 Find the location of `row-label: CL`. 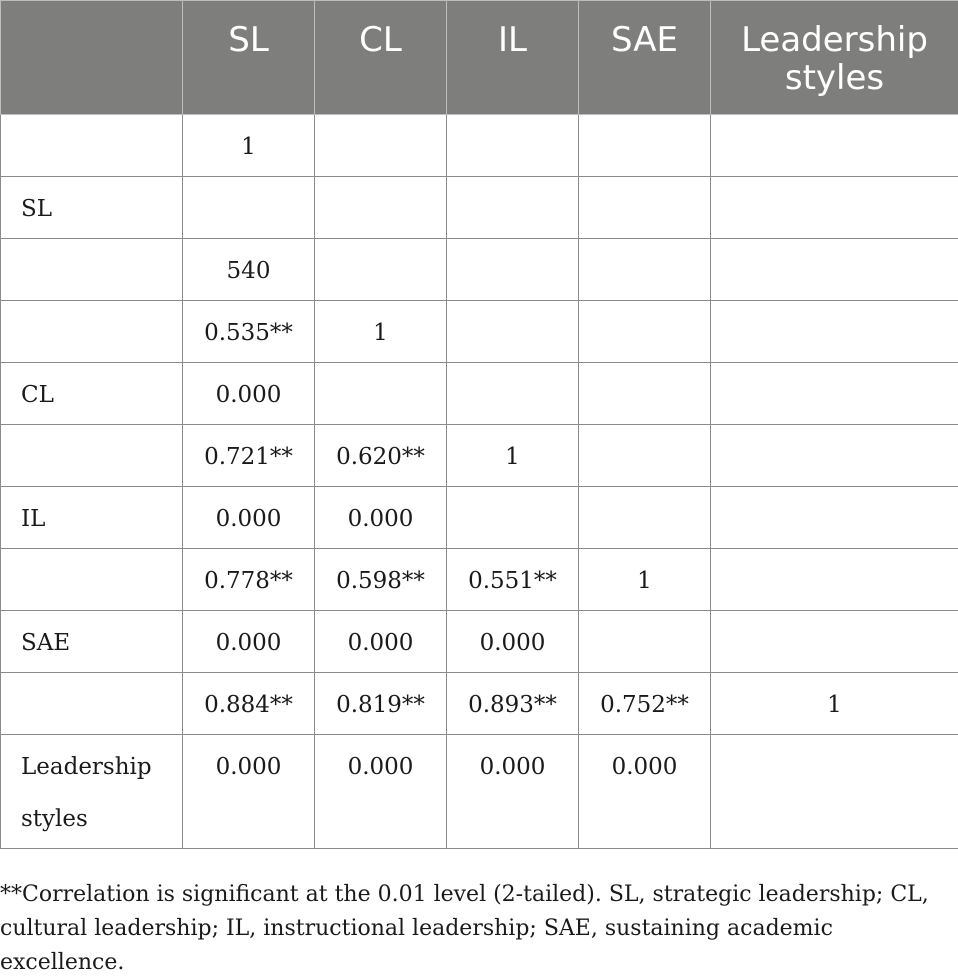

row-label: CL is located at coordinates (92, 394).